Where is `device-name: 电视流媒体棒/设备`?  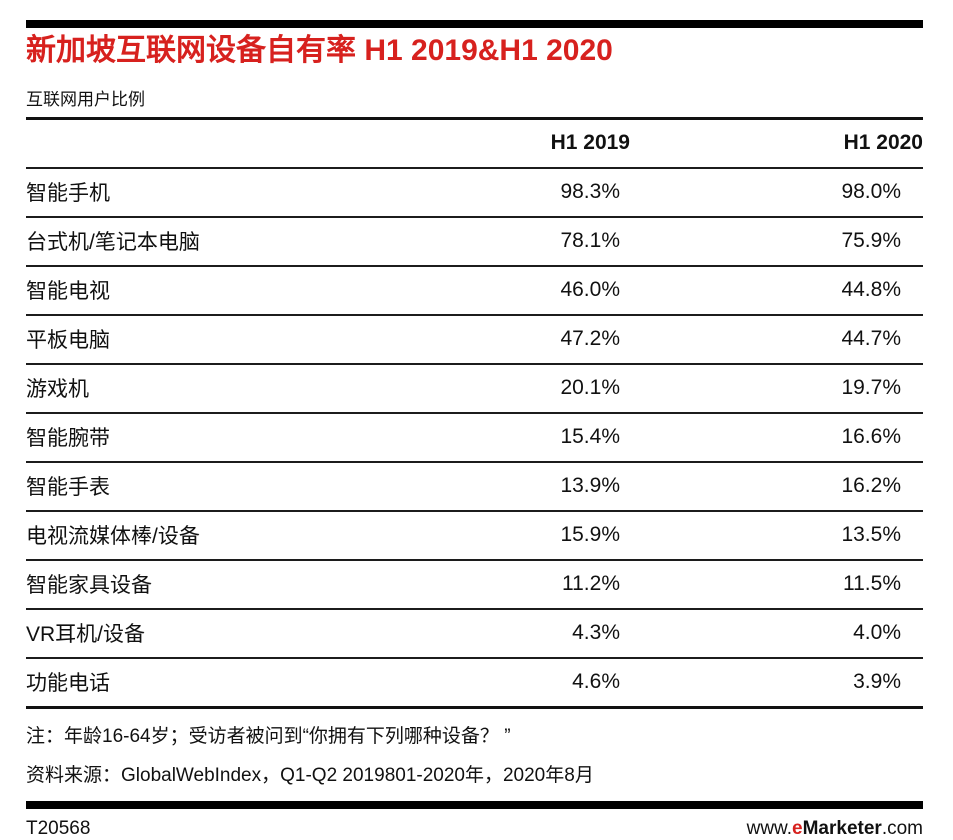
device-name: 电视流媒体棒/设备 is located at coordinates (238, 535).